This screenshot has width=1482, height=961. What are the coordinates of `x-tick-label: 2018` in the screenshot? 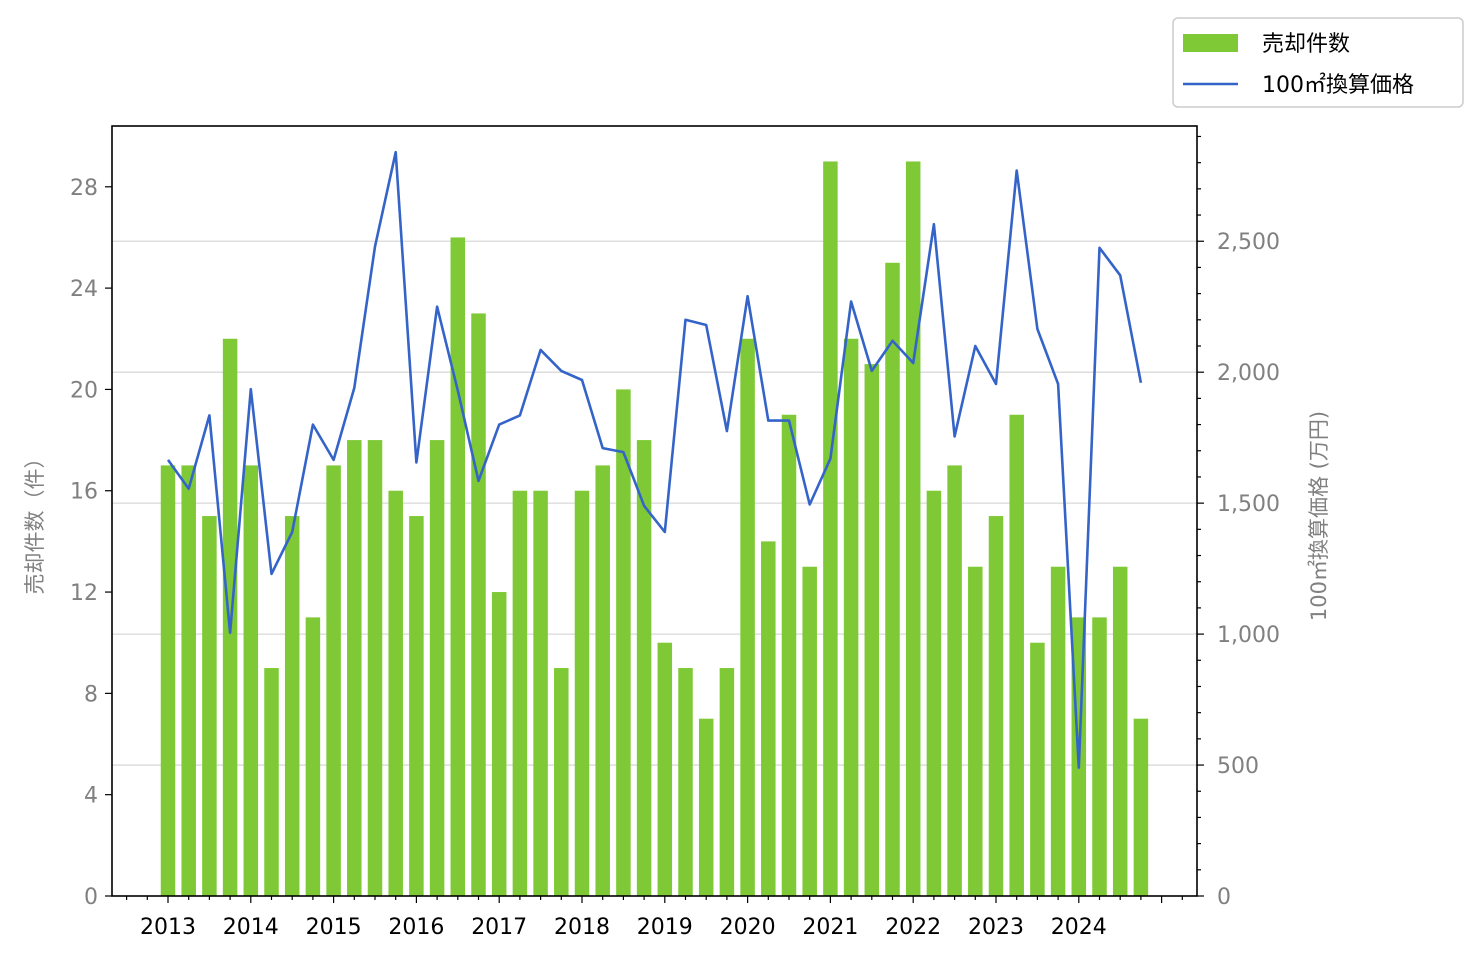 It's located at (582, 927).